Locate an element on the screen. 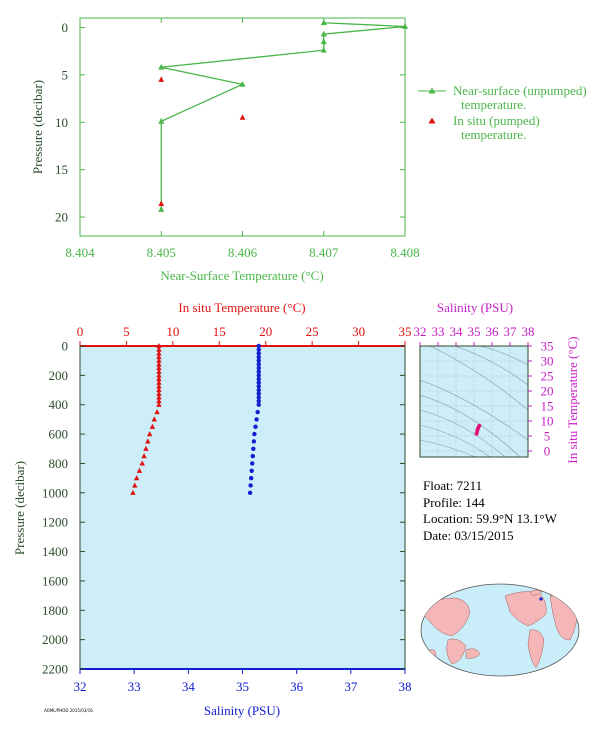 This screenshot has width=601, height=732. ts-y-tick-label: 25 is located at coordinates (547, 376).